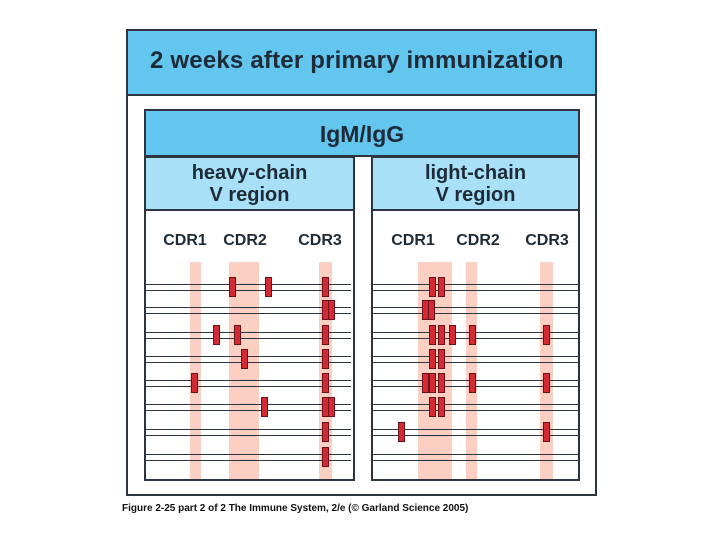  I want to click on light-chain-header: light-chain V region, so click(475, 184).